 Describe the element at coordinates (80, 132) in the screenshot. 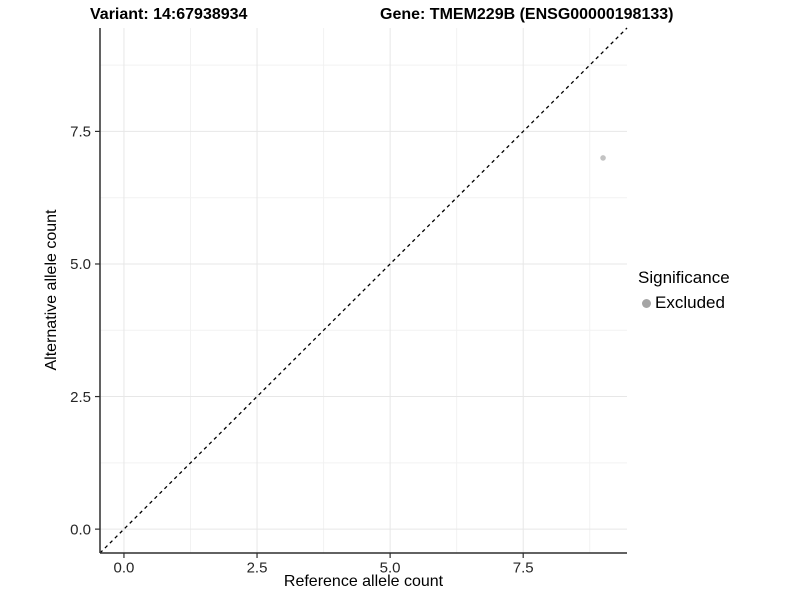

I see `y-tick-label: 7.5` at that location.